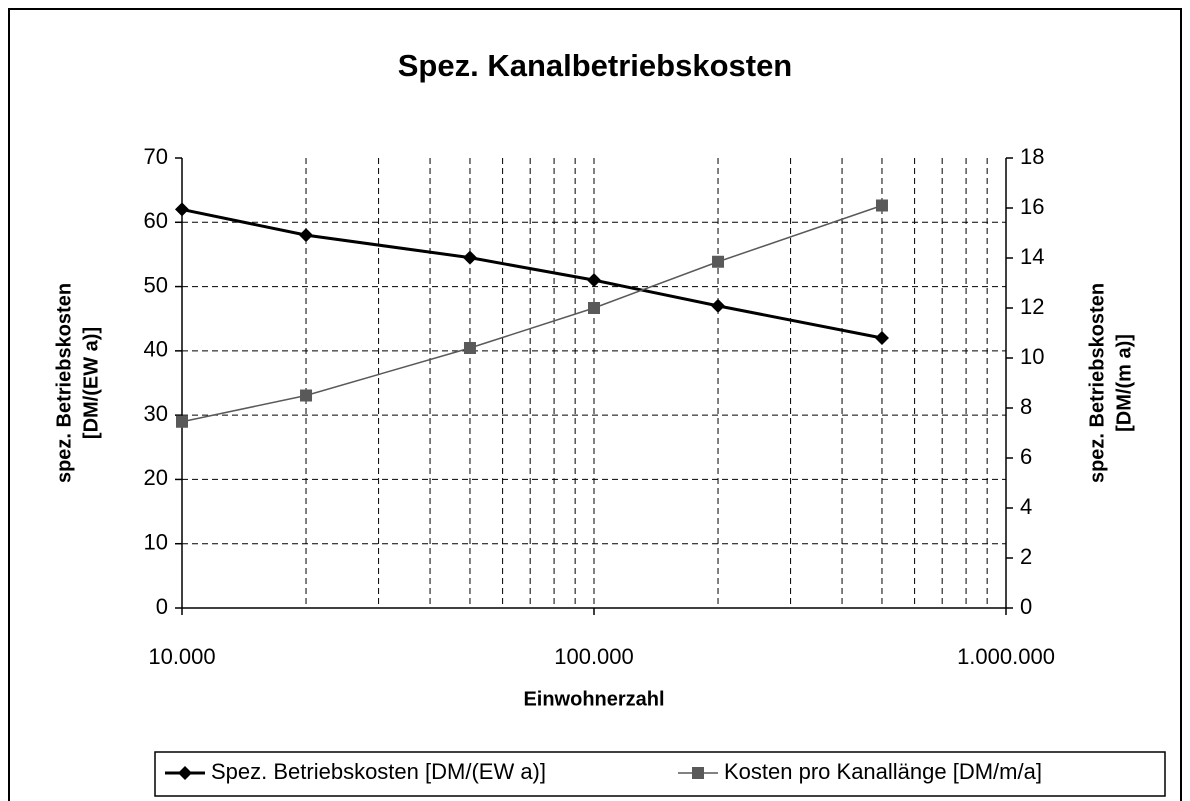 Image resolution: width=1190 pixels, height=801 pixels. What do you see at coordinates (156, 284) in the screenshot?
I see `y-tick-label: 50` at bounding box center [156, 284].